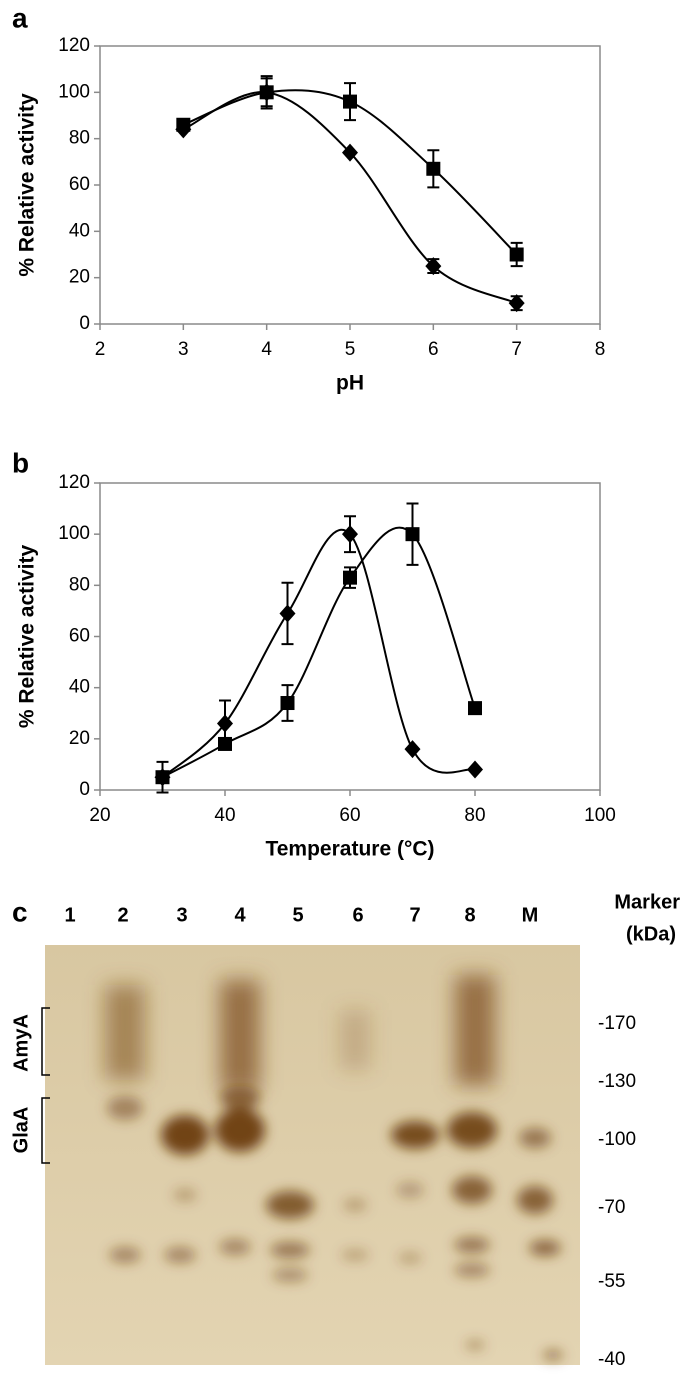 This screenshot has height=1380, width=685. Describe the element at coordinates (183, 349) in the screenshot. I see `x-tick-label: 3` at that location.